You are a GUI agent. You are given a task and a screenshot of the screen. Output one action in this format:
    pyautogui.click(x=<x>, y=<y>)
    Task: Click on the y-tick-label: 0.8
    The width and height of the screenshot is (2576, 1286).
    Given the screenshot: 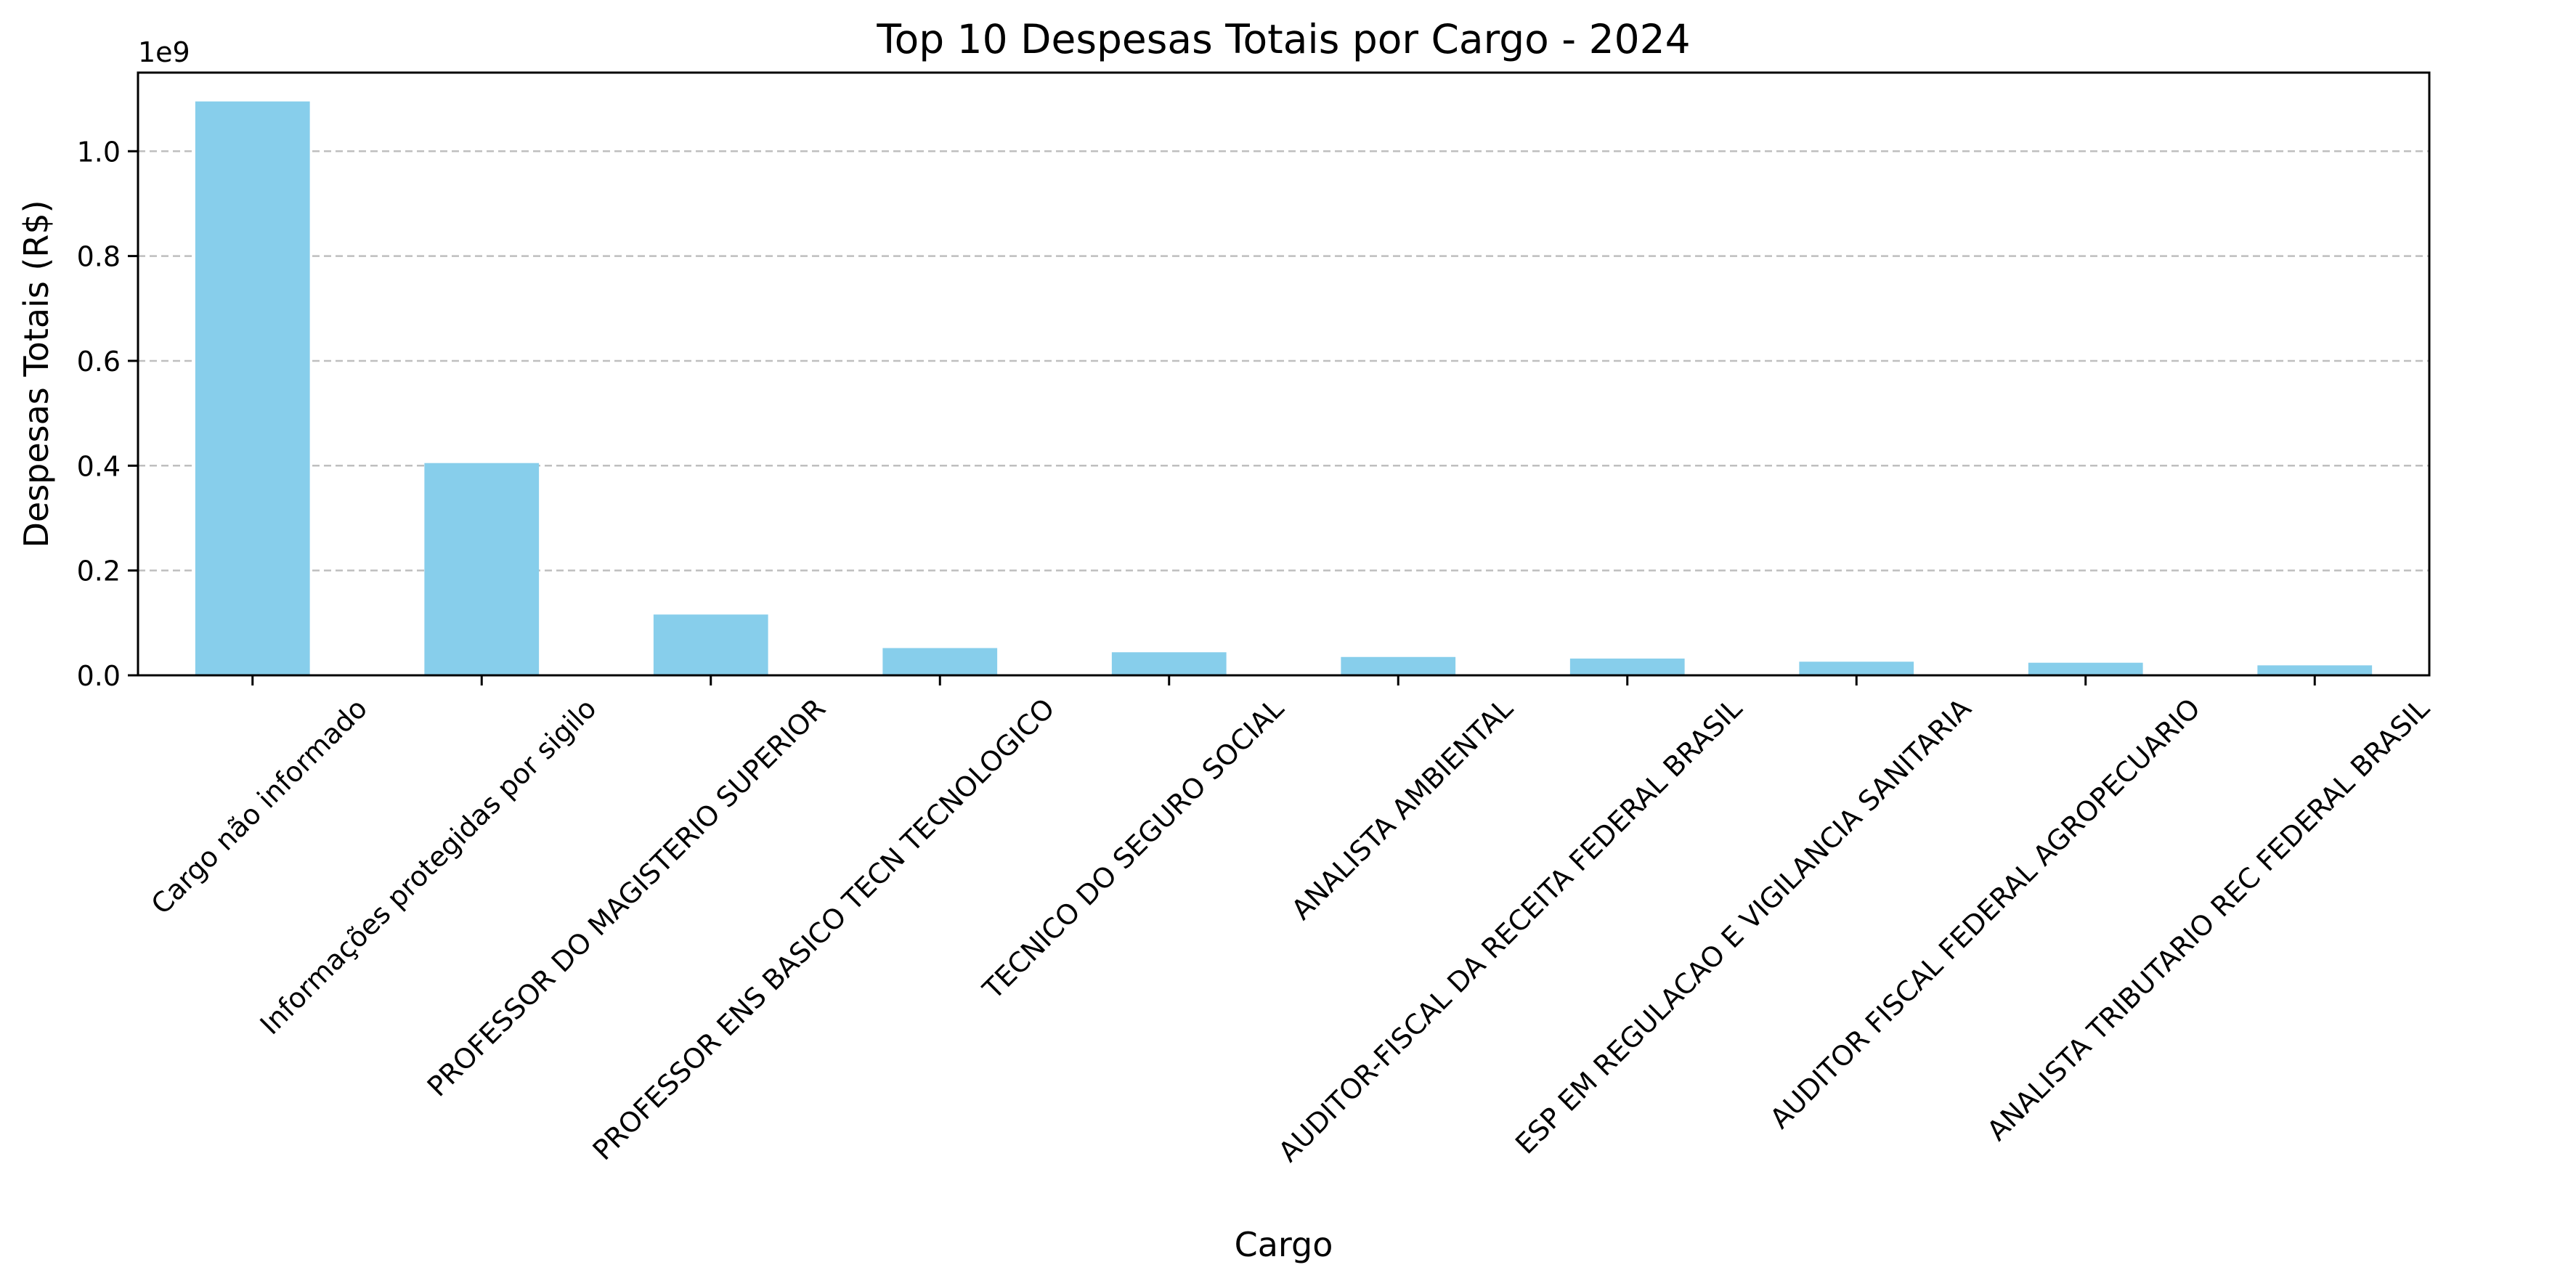 What is the action you would take?
    pyautogui.click(x=99, y=257)
    